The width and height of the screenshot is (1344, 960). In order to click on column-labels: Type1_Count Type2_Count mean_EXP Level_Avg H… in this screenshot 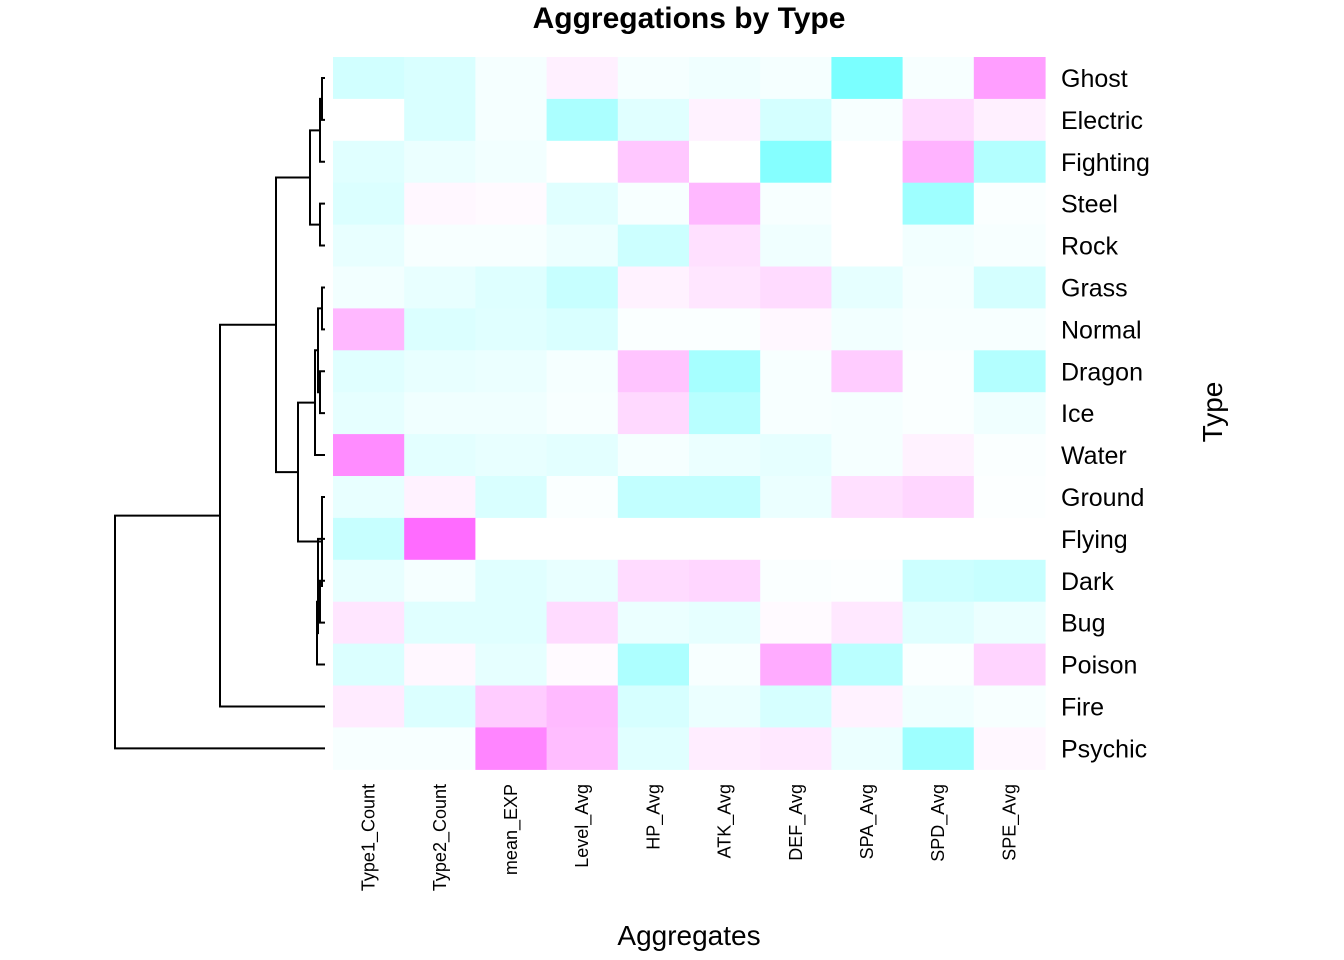, I will do `click(690, 837)`.